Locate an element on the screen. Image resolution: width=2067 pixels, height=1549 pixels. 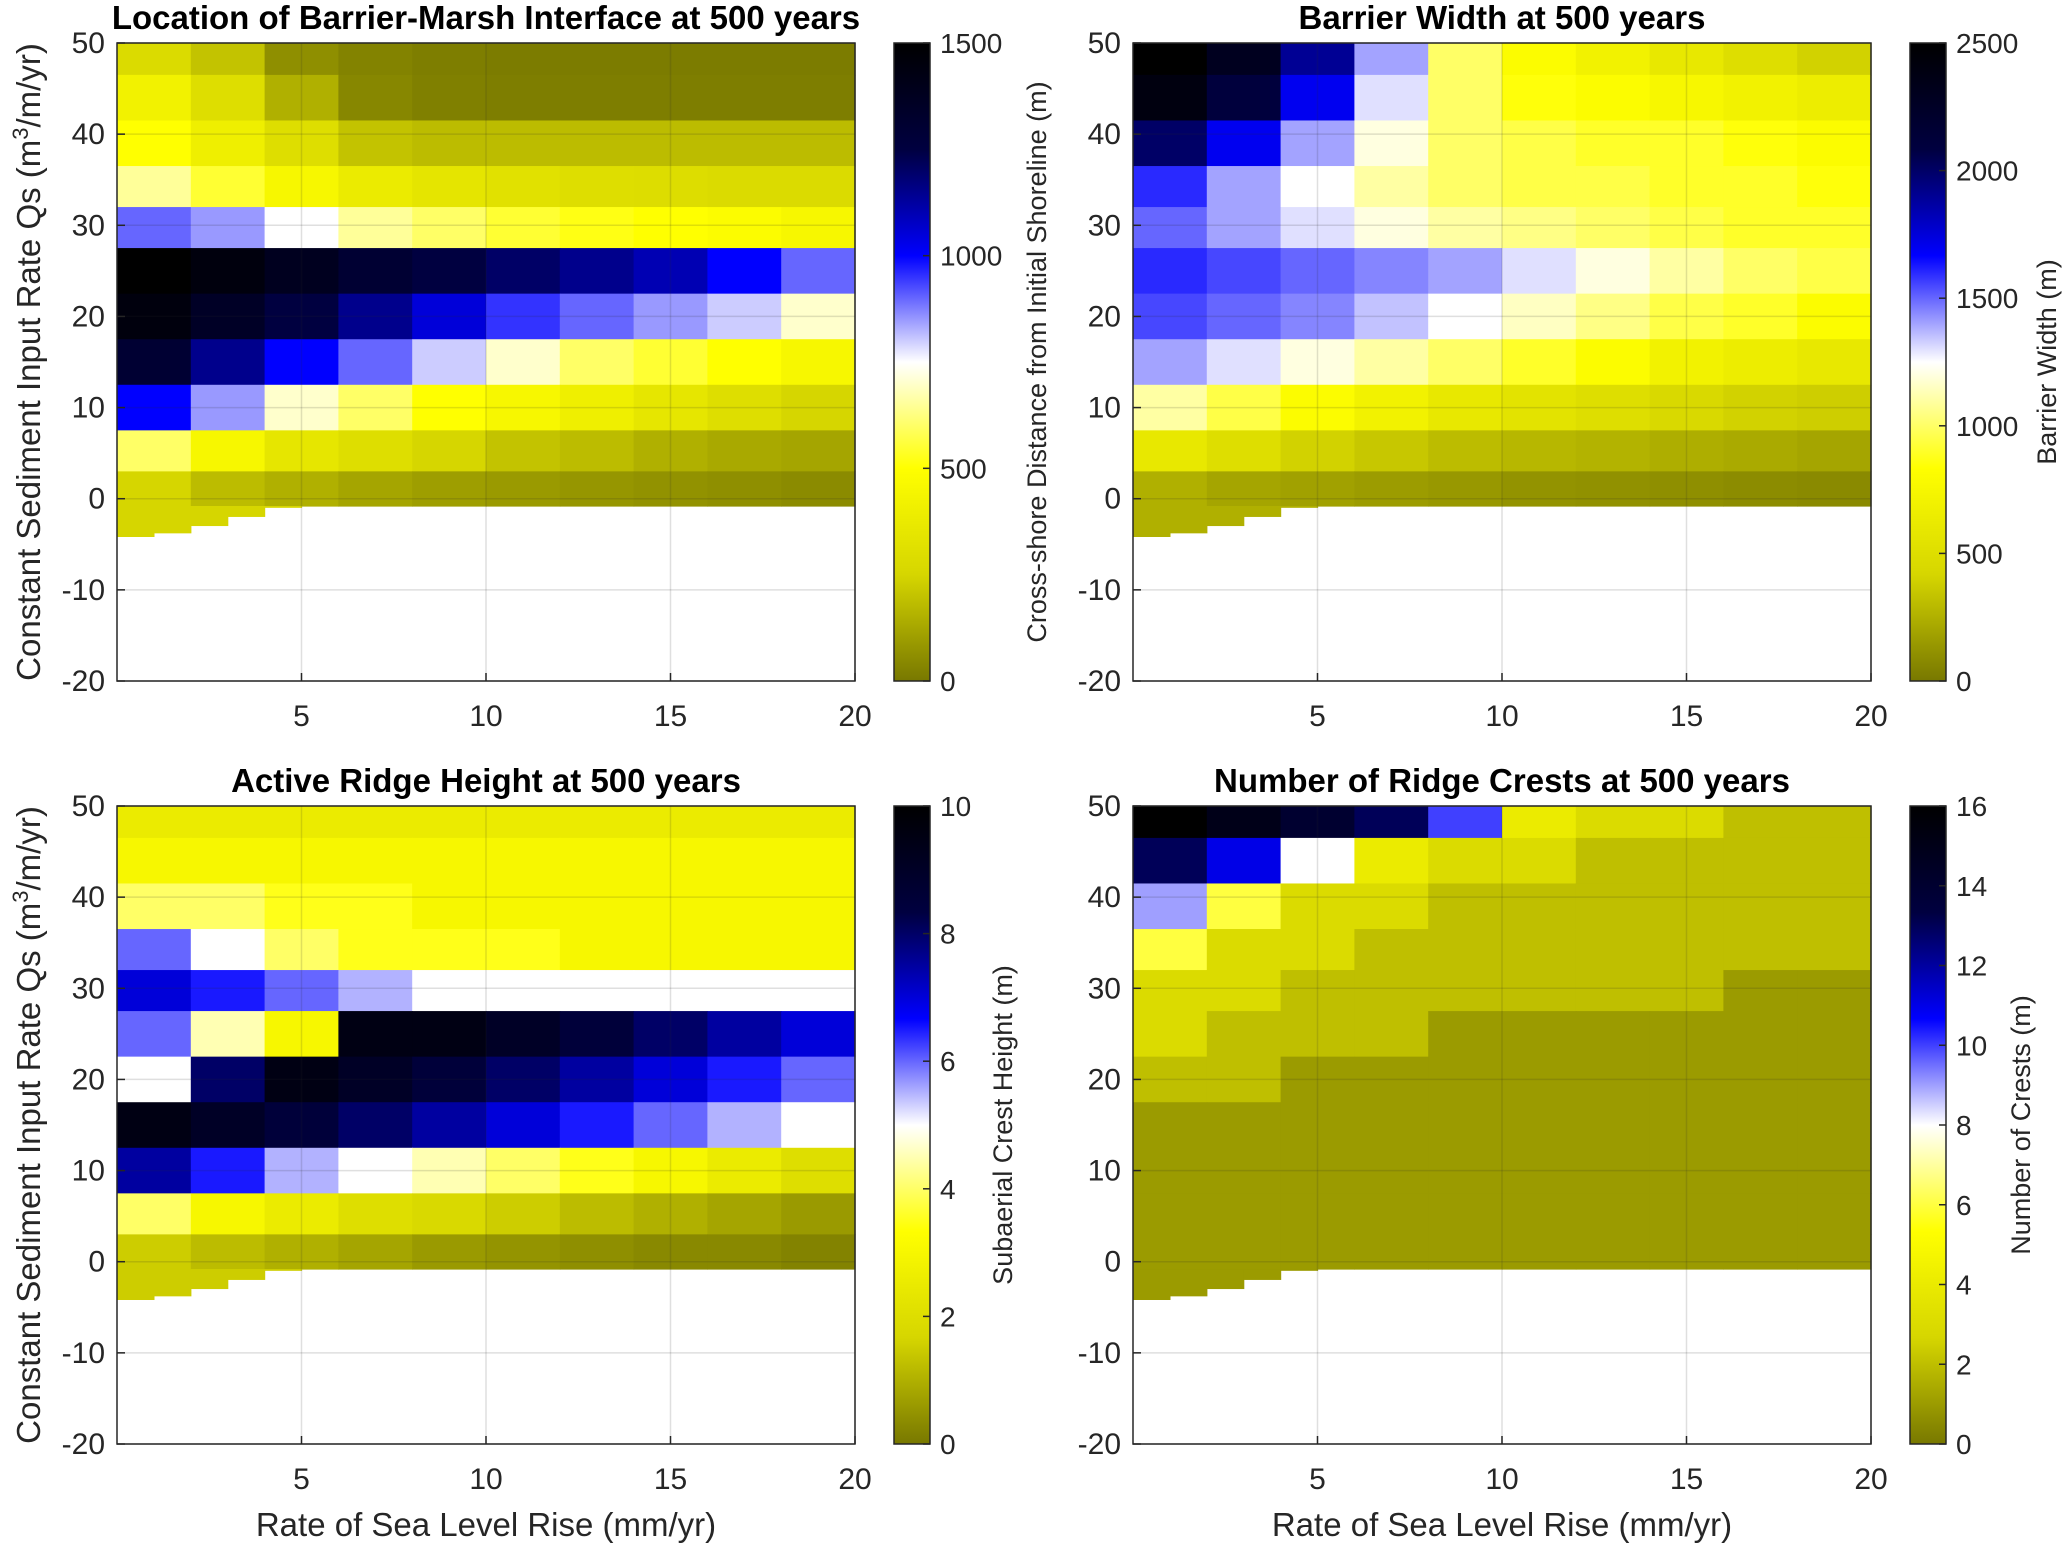
x-tick-label: 15 is located at coordinates (670, 1479).